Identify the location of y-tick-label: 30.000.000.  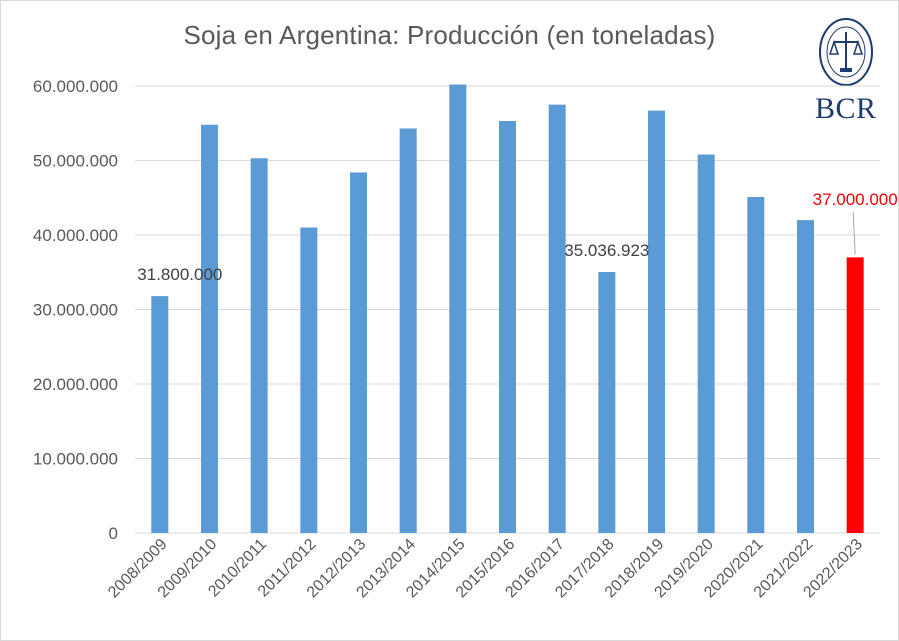
(75, 310).